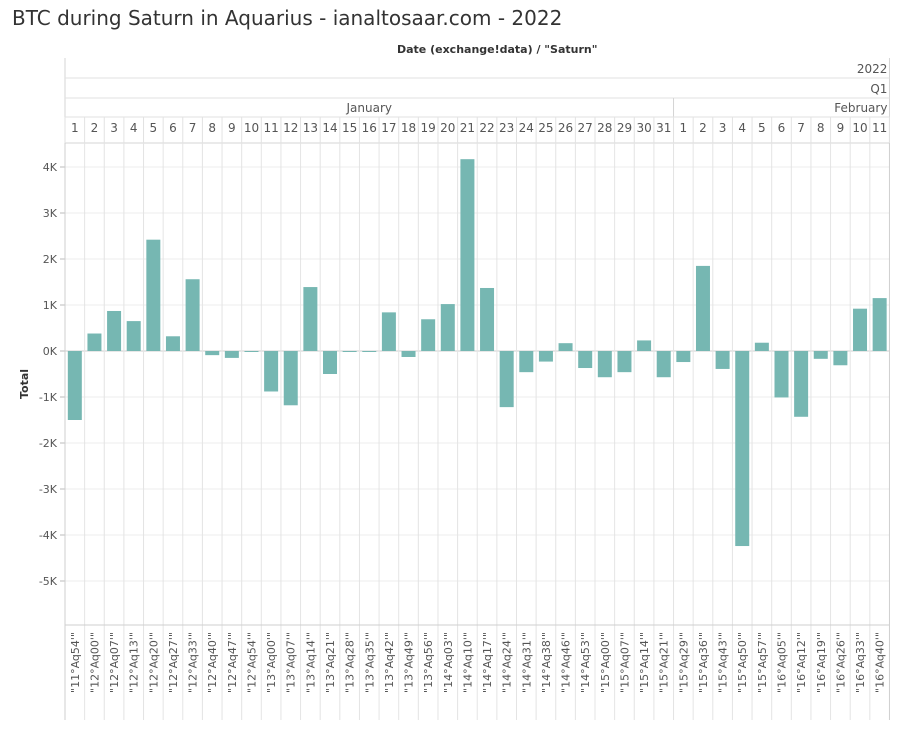 The height and width of the screenshot is (753, 910). What do you see at coordinates (546, 662) in the screenshot?
I see `x-category-label: "14°Aq38'"` at bounding box center [546, 662].